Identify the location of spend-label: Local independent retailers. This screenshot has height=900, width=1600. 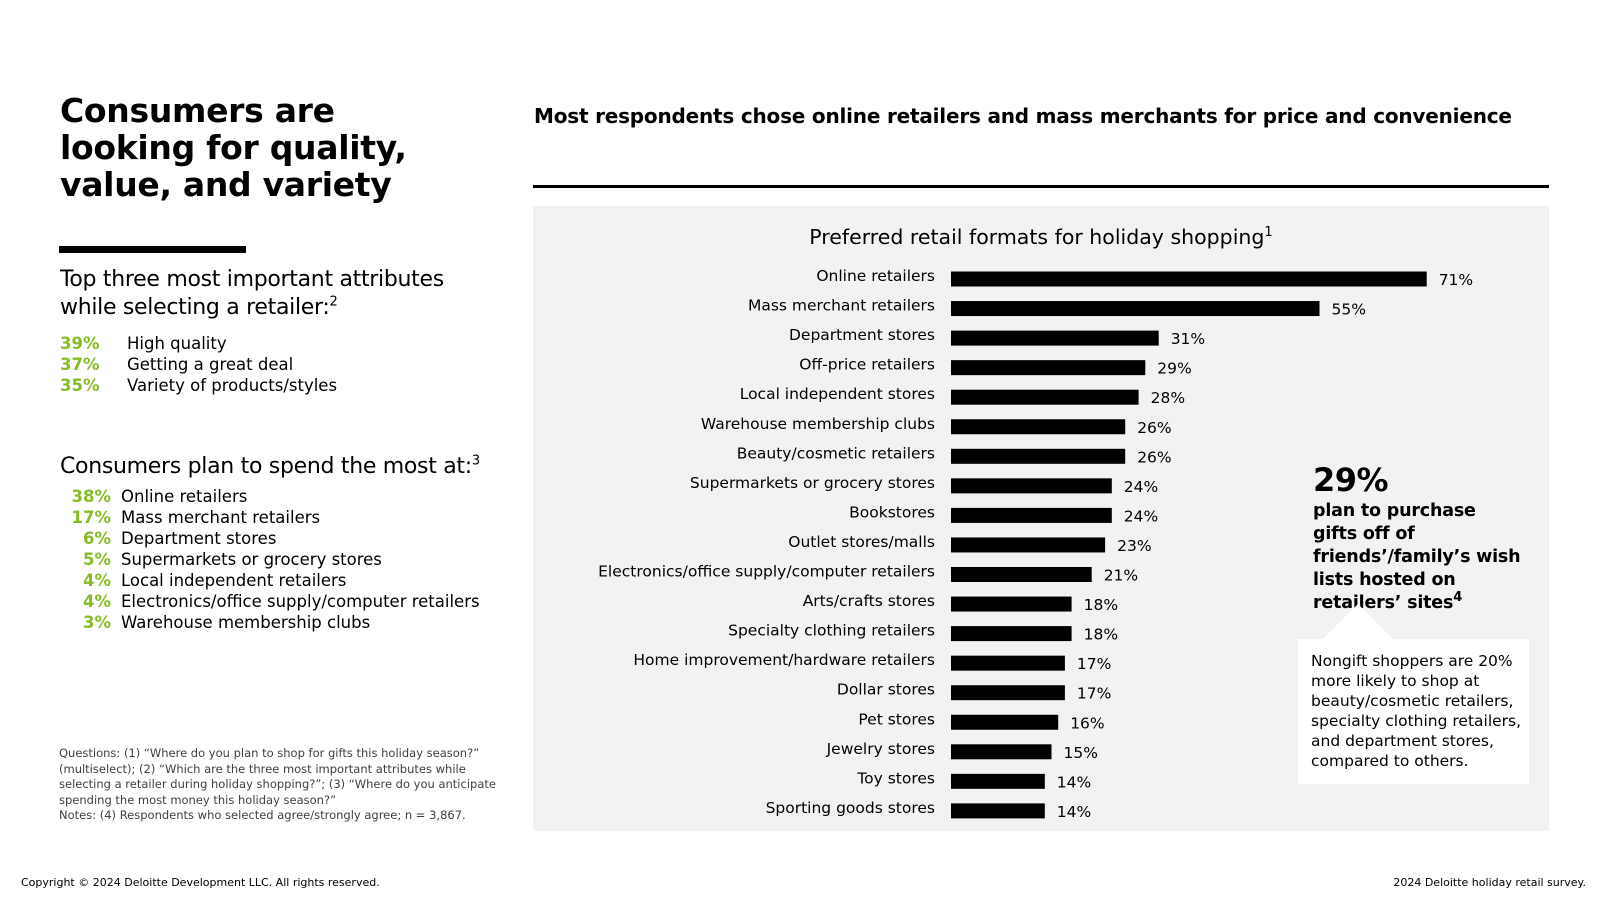
(234, 580).